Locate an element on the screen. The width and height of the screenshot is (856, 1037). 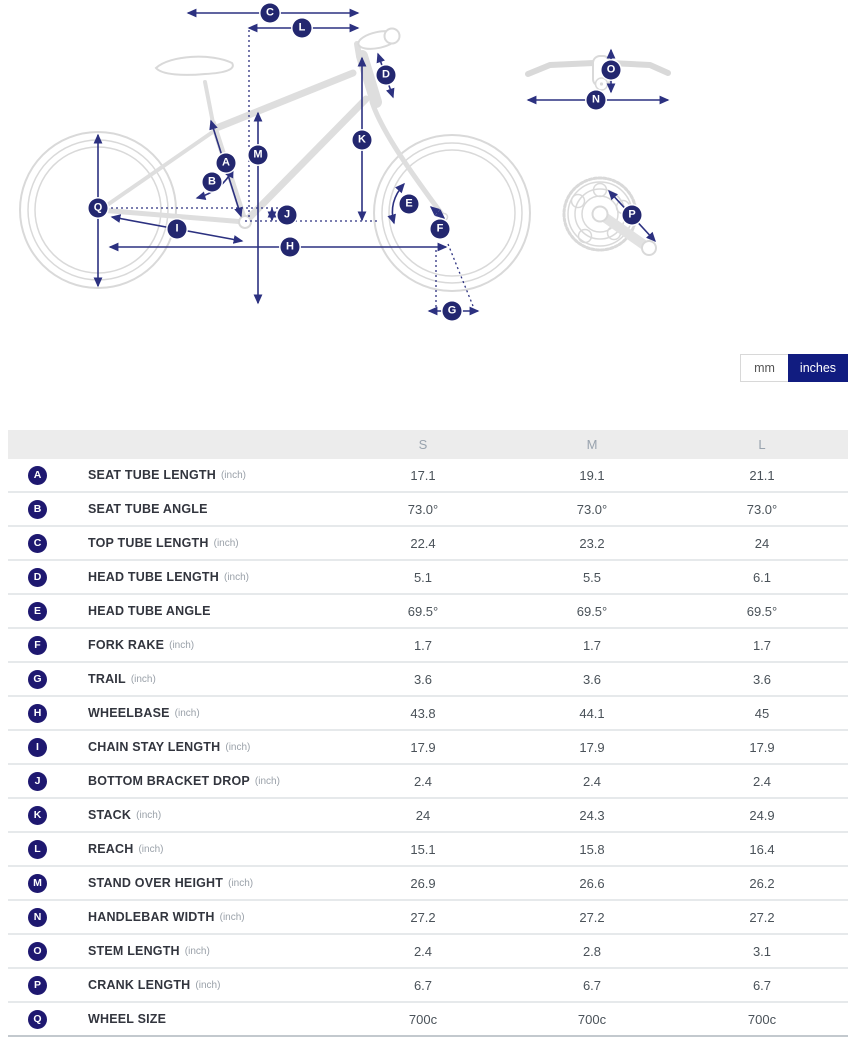
diagram-badge-k: K is located at coordinates (362, 140).